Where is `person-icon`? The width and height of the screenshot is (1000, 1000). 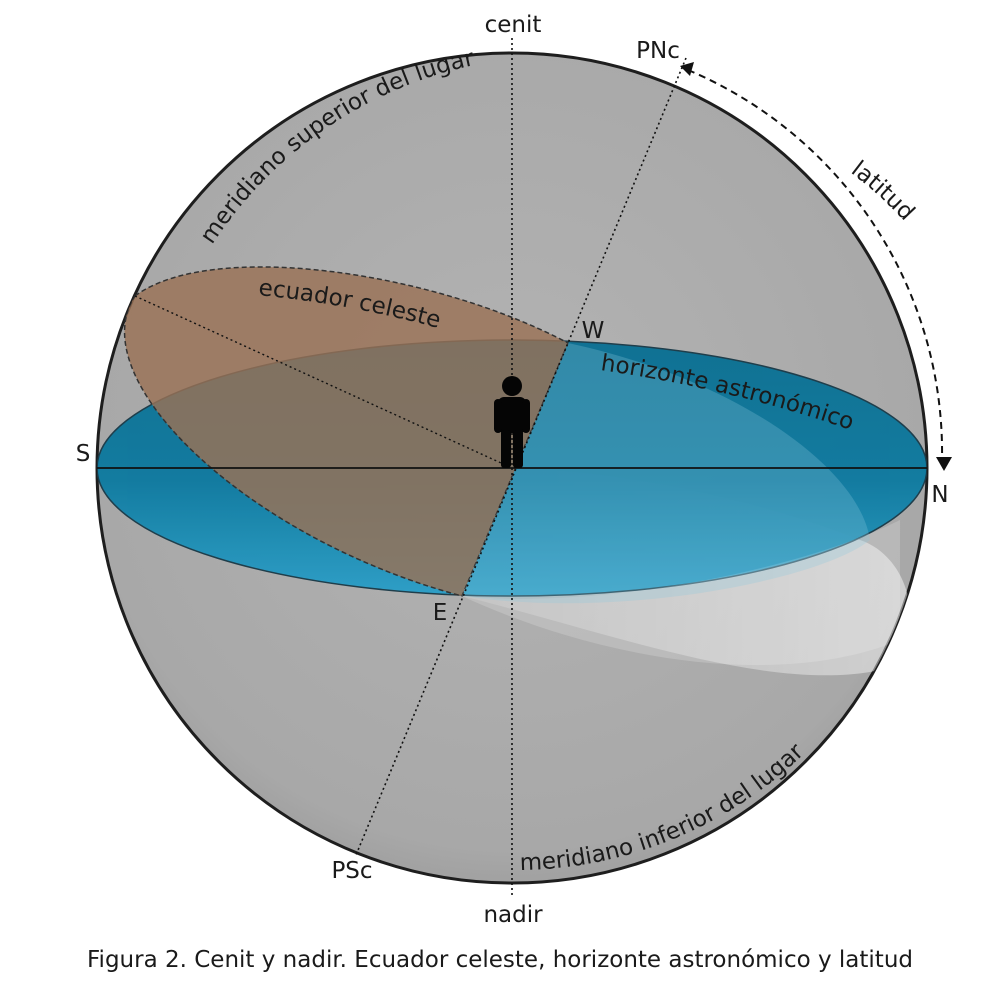
person-icon is located at coordinates (512, 422).